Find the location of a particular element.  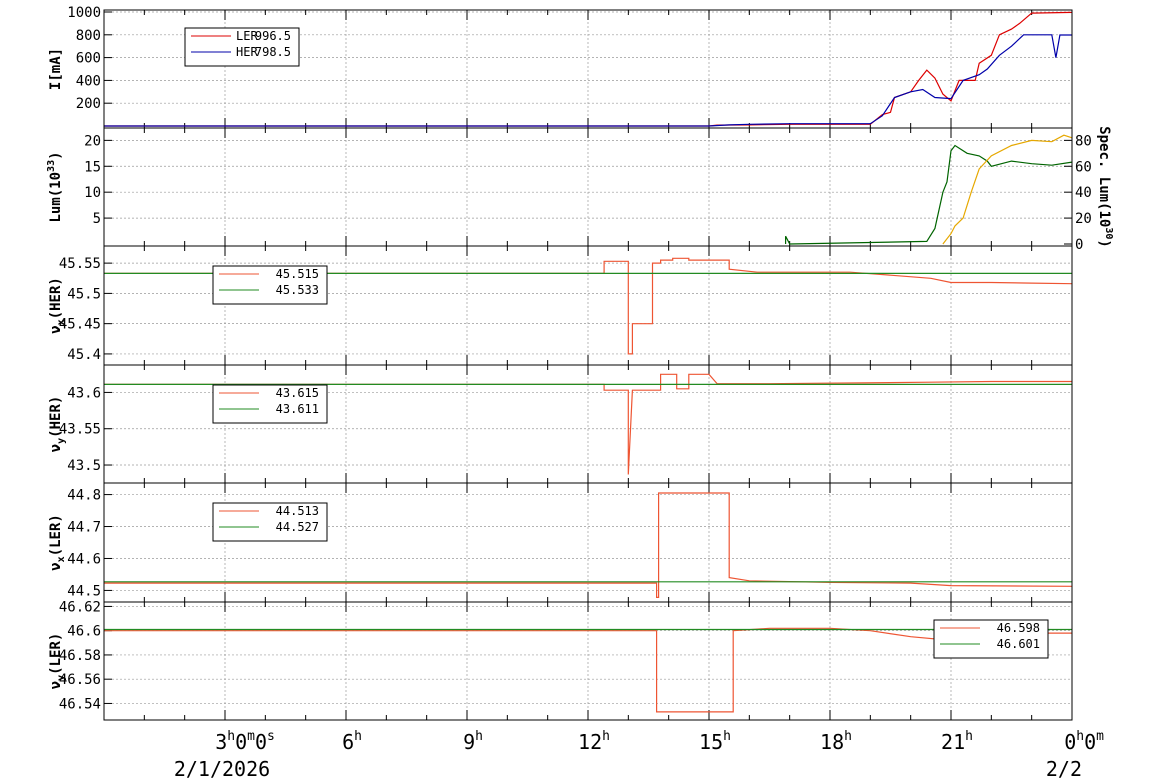

y-tick-label: 1000 is located at coordinates (84, 13).